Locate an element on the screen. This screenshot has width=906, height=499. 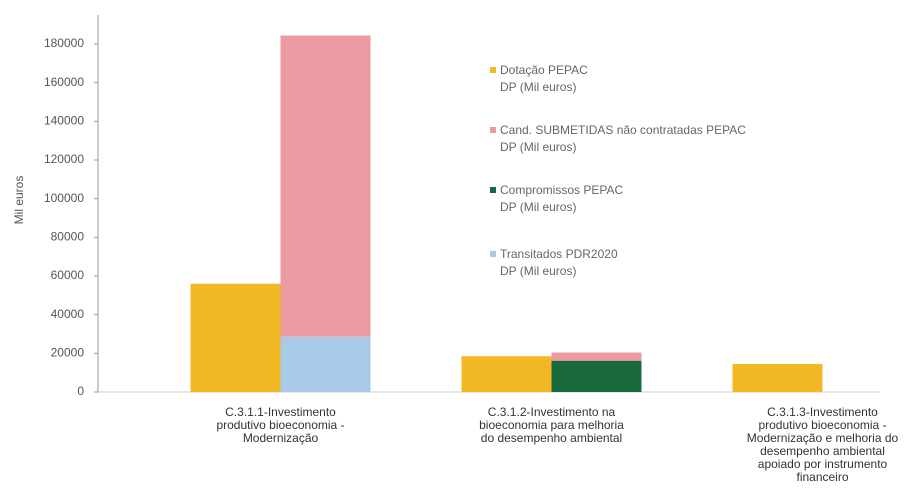
y-tick-label: 100000 is located at coordinates (64, 198).